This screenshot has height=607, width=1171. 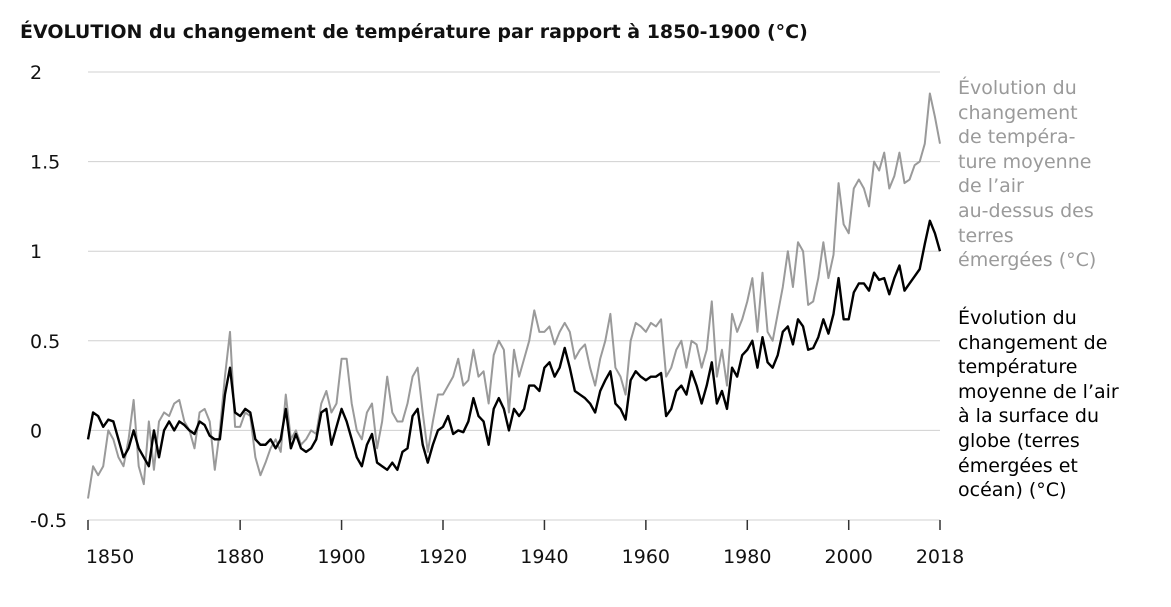 I want to click on y-tick-label: 1, so click(x=36, y=252).